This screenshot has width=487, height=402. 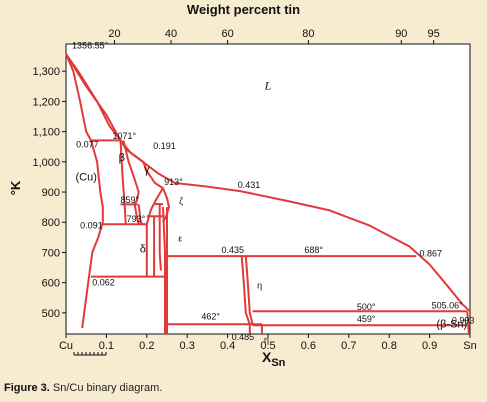 What do you see at coordinates (27, 388) in the screenshot?
I see `caption-label: Figure 3.` at bounding box center [27, 388].